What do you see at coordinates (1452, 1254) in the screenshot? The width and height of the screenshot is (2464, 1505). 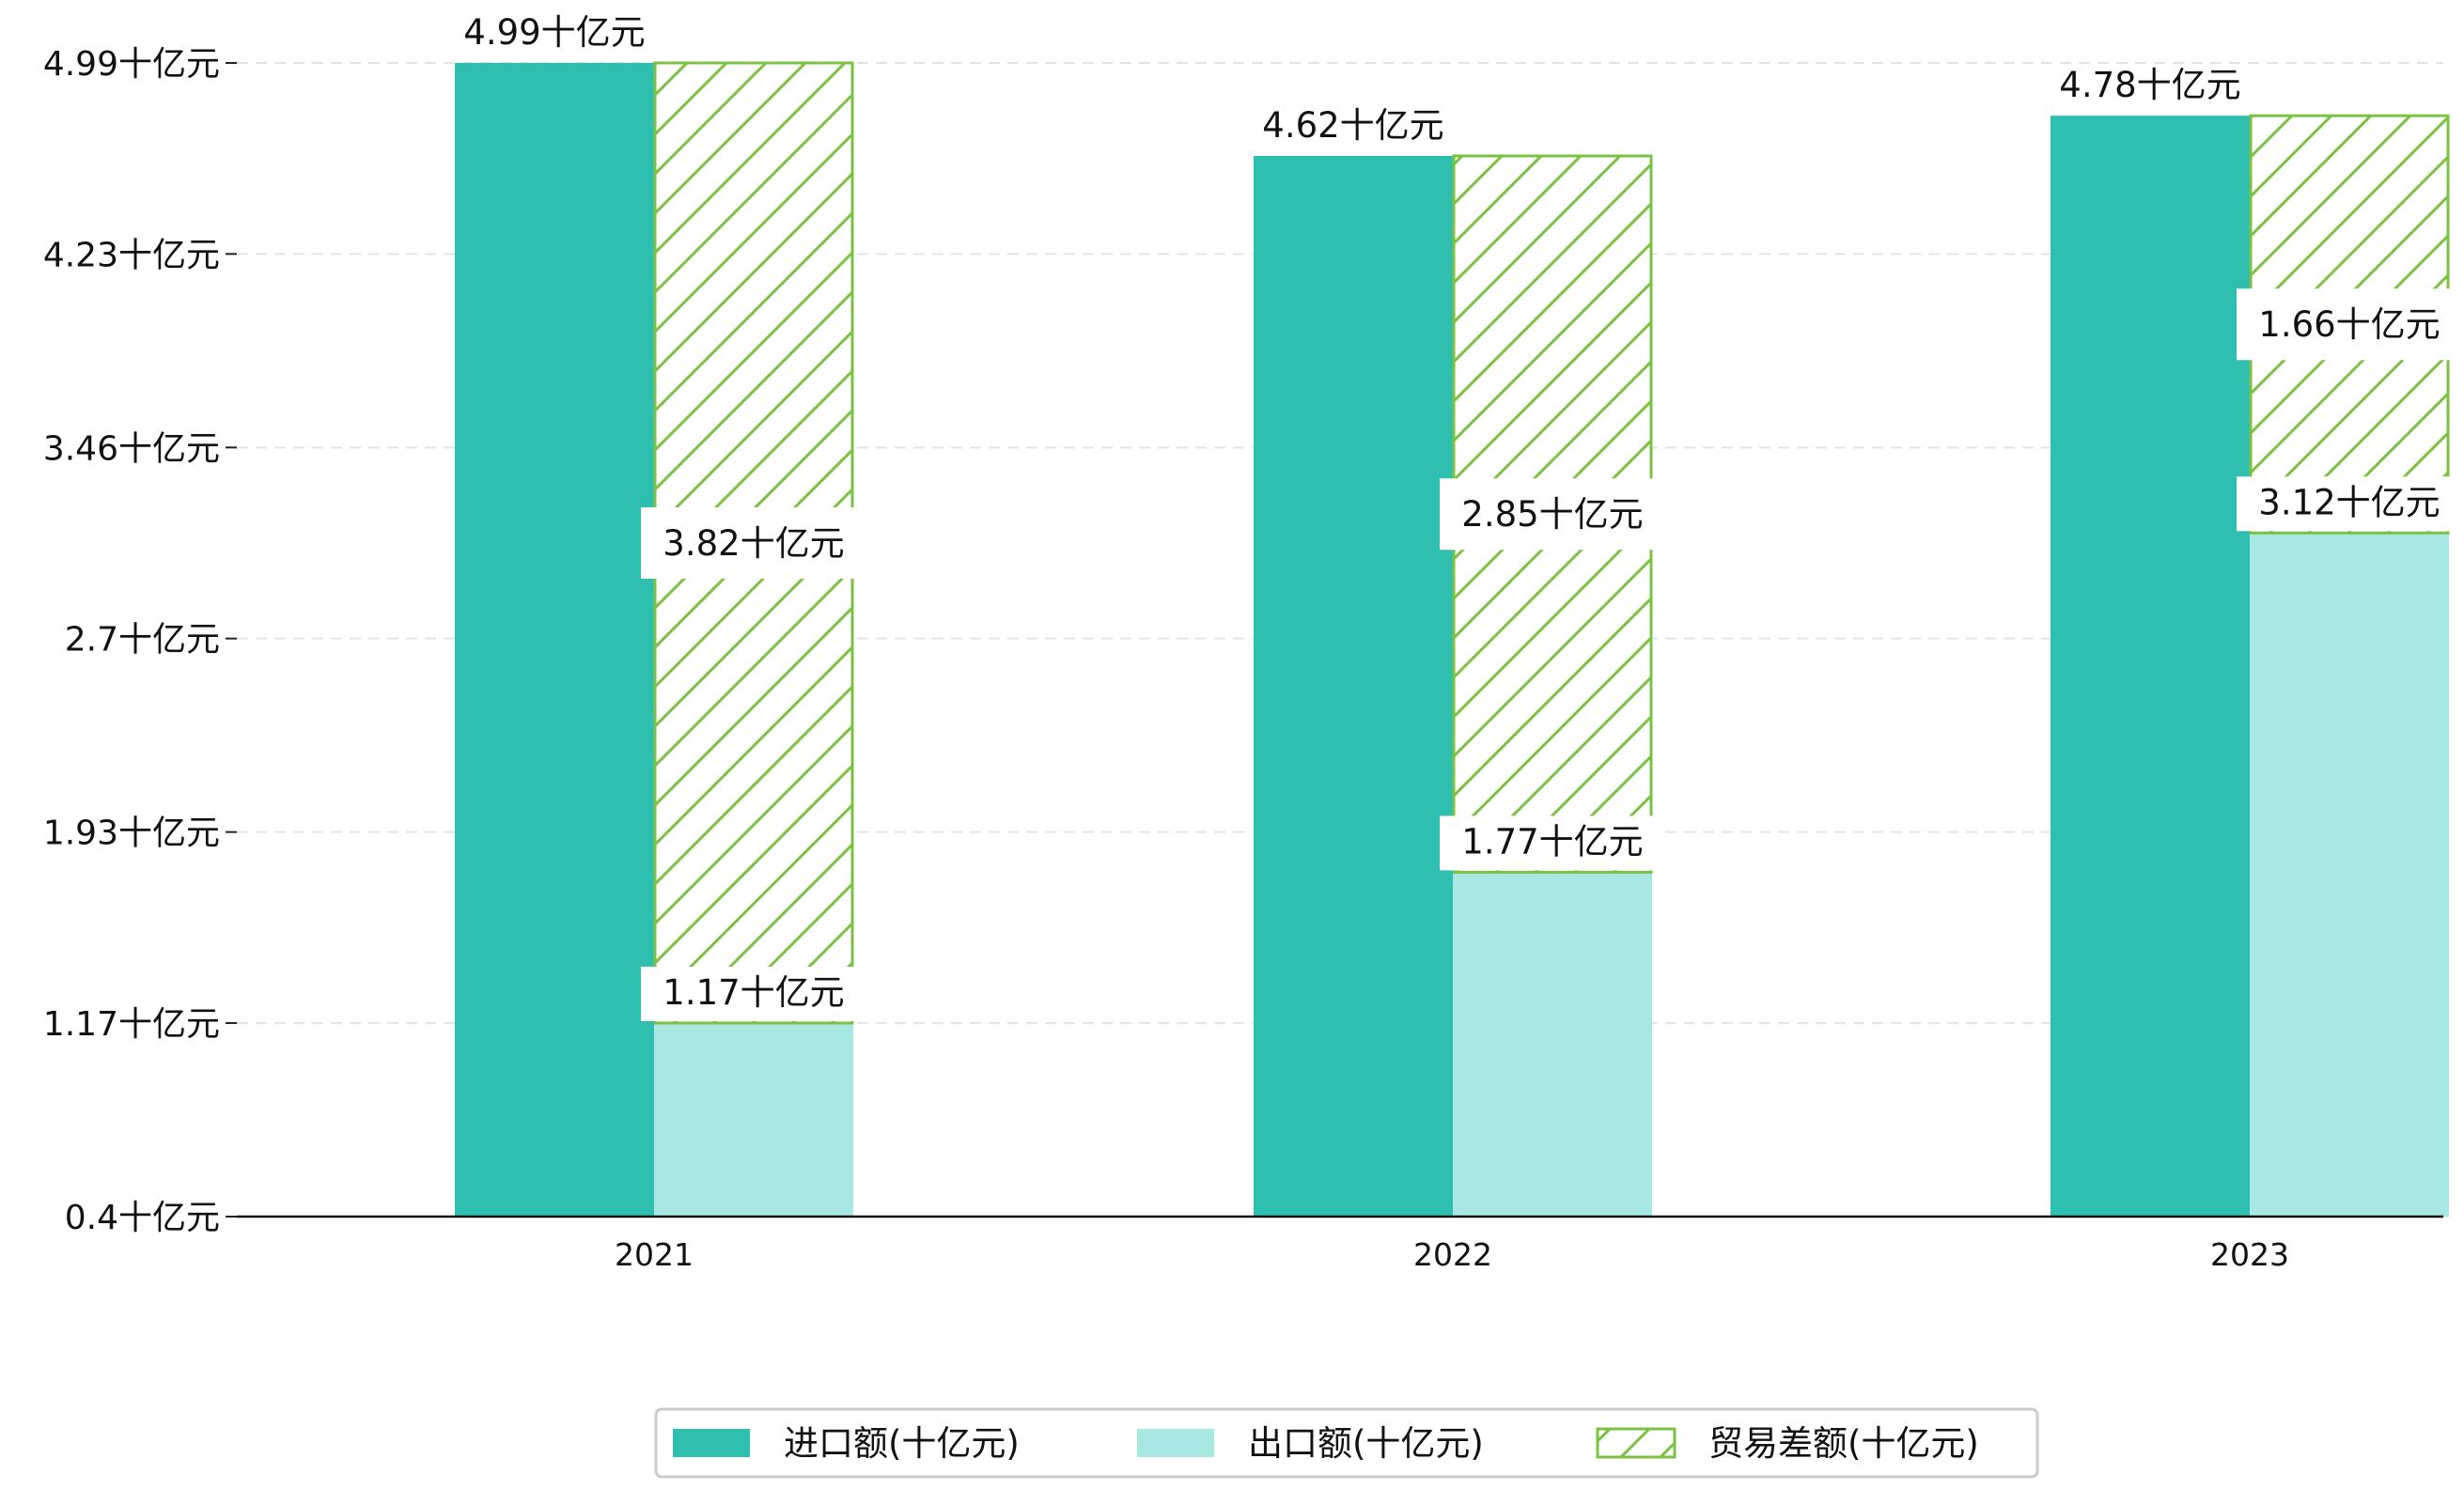 I see `x-tick-label: 2022` at bounding box center [1452, 1254].